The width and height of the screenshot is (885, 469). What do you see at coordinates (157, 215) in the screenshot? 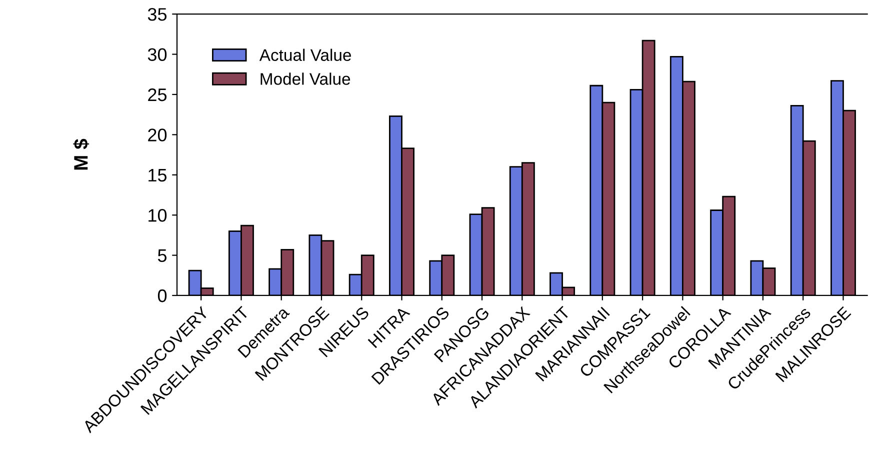
I see `y-tick-label: 10` at bounding box center [157, 215].